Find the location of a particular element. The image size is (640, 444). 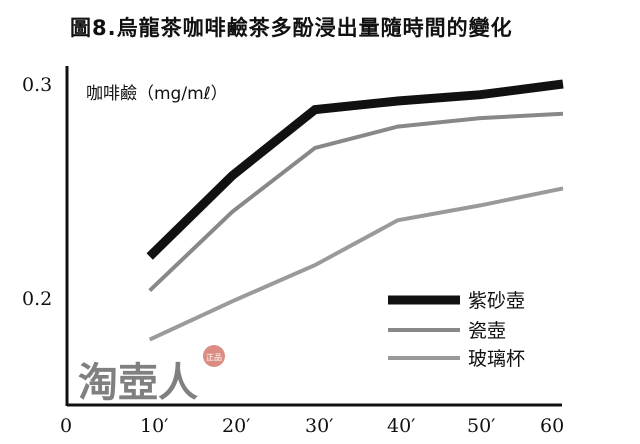

legend-label: 瓷壺 is located at coordinates (487, 331).